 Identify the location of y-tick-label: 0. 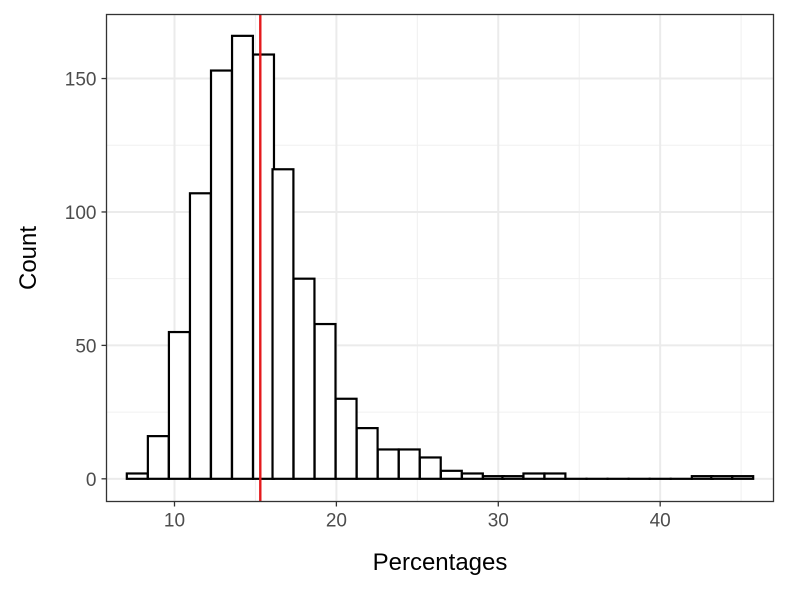
(91, 480).